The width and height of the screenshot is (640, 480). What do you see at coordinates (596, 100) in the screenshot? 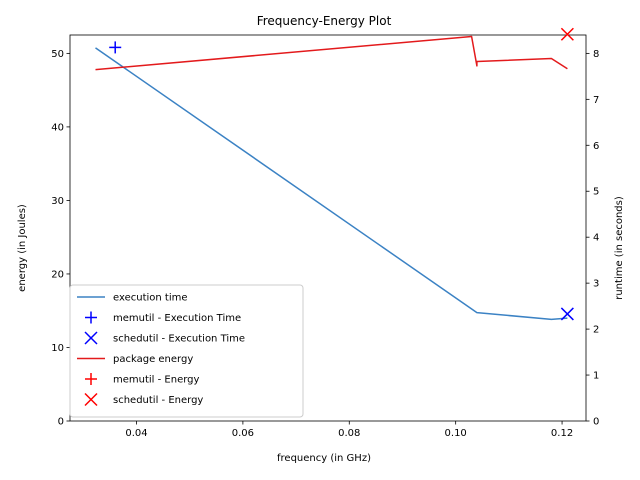
I see `y-right-tick-label: 7` at bounding box center [596, 100].